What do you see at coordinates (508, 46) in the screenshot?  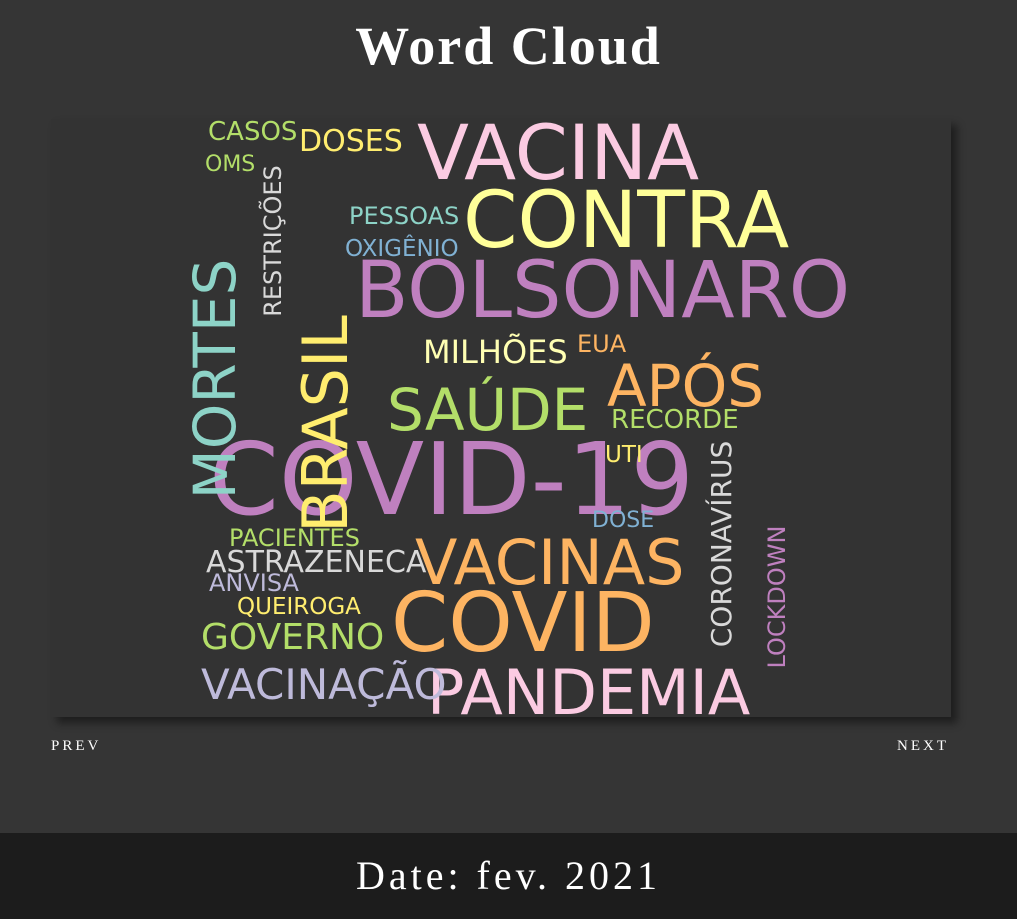 I see `page-title: Word Cloud` at bounding box center [508, 46].